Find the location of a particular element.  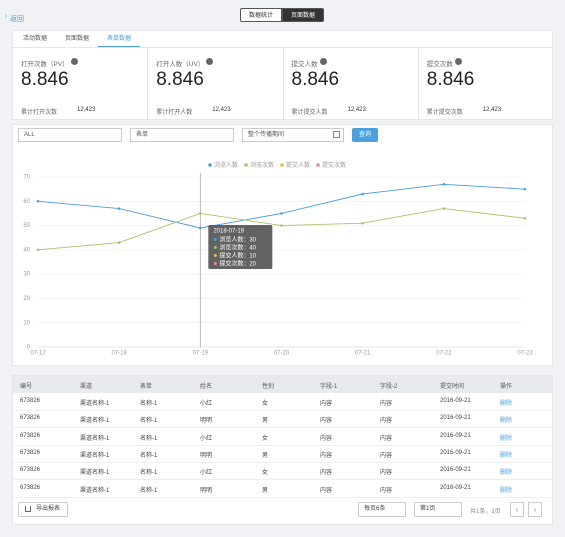

period-select: 整个传播期间 is located at coordinates (293, 135).